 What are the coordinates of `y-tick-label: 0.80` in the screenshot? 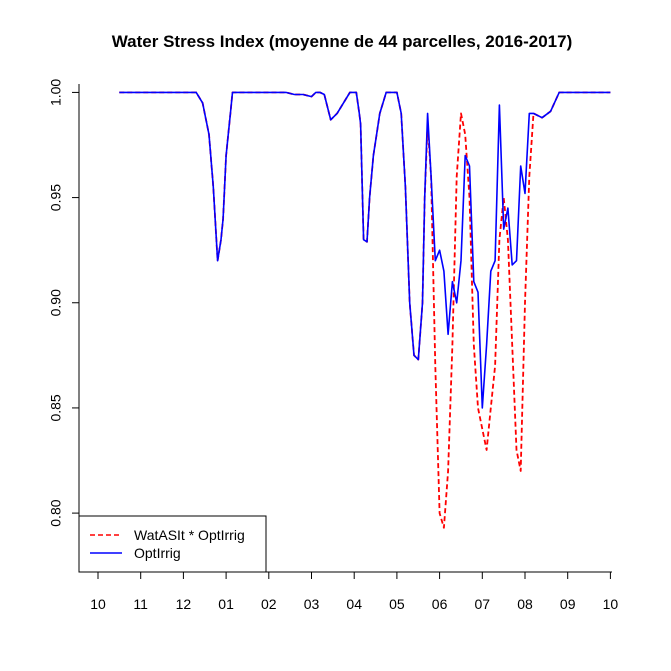 It's located at (56, 512).